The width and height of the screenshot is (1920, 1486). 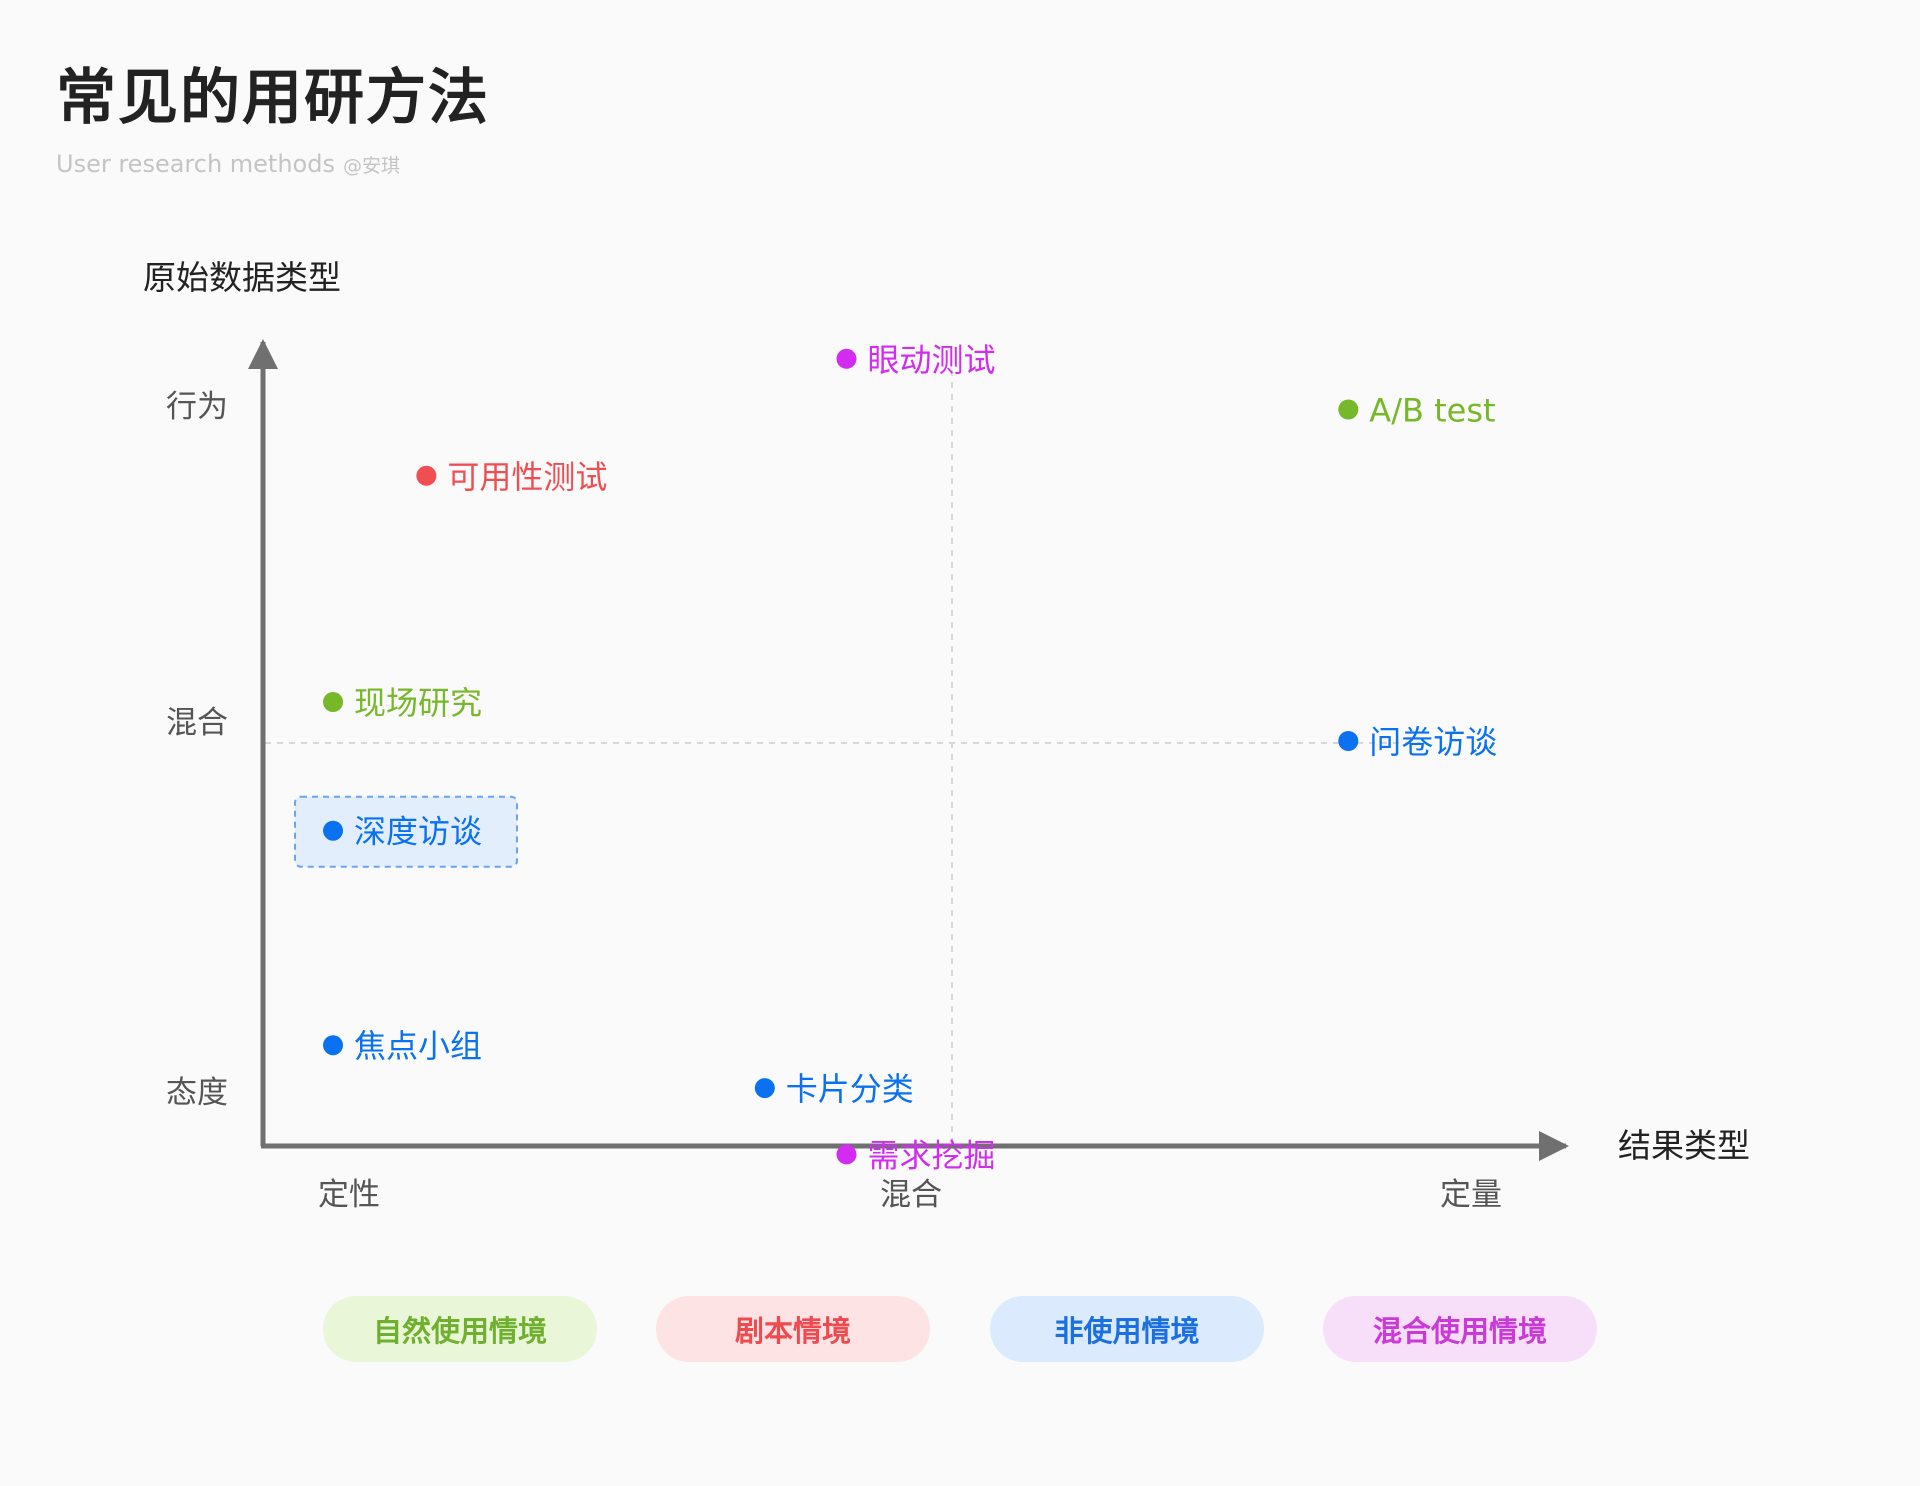 I want to click on x-axis-label: 结果类型, so click(x=1684, y=1145).